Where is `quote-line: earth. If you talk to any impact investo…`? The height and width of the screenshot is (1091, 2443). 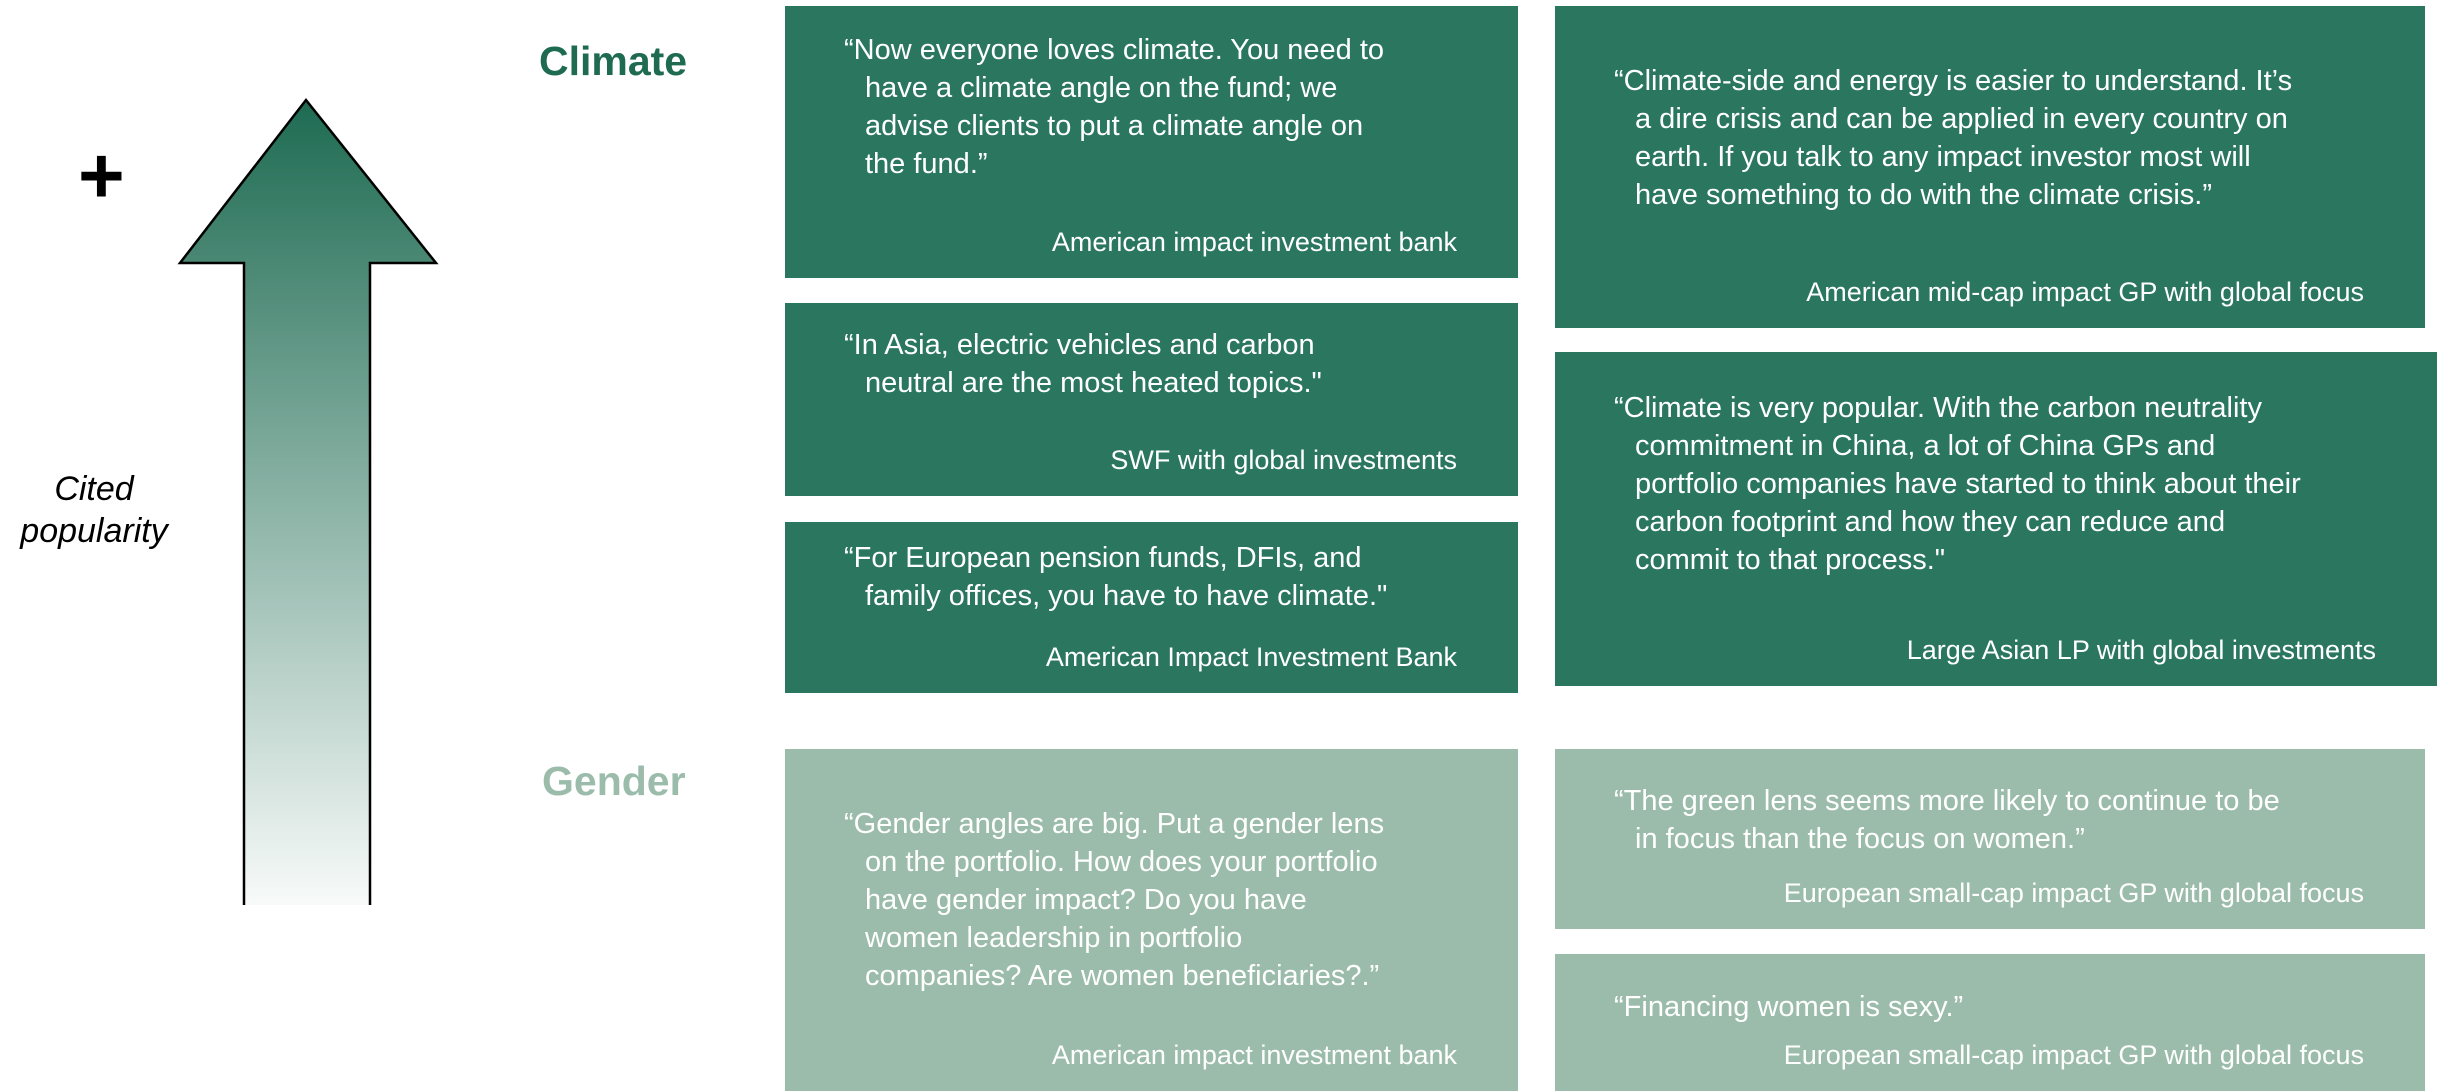 quote-line: earth. If you talk to any impact investo… is located at coordinates (1943, 157).